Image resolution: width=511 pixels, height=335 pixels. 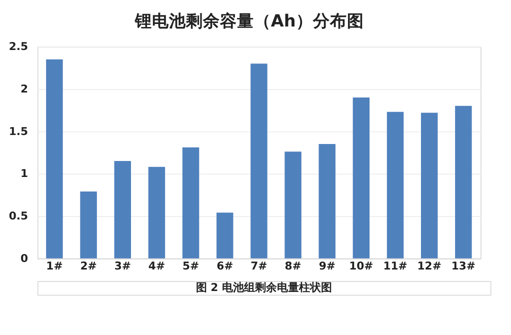 I want to click on chart-title: 锂电池剩余容量（Ah）分布图, so click(x=249, y=20).